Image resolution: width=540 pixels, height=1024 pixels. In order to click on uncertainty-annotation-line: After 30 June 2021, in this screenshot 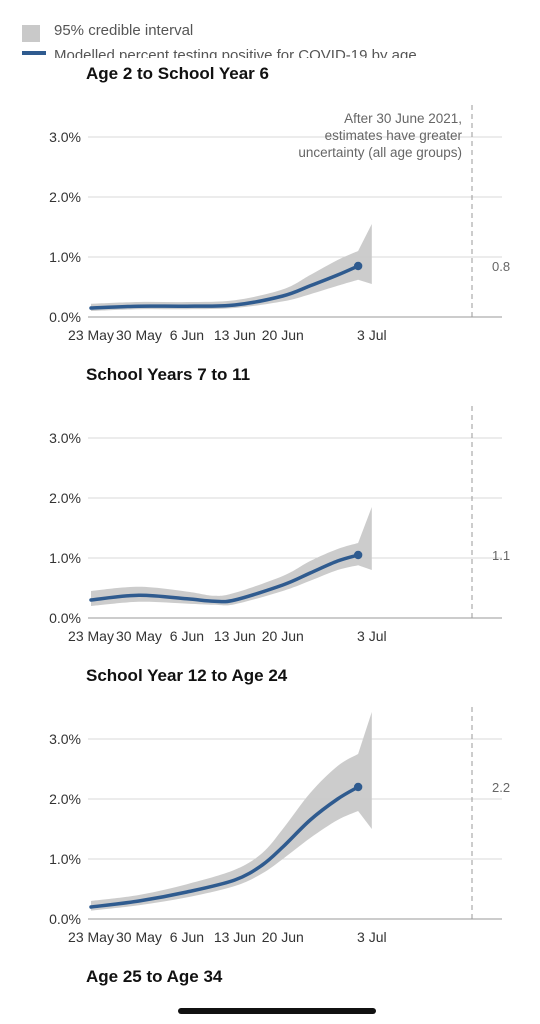, I will do `click(403, 118)`.